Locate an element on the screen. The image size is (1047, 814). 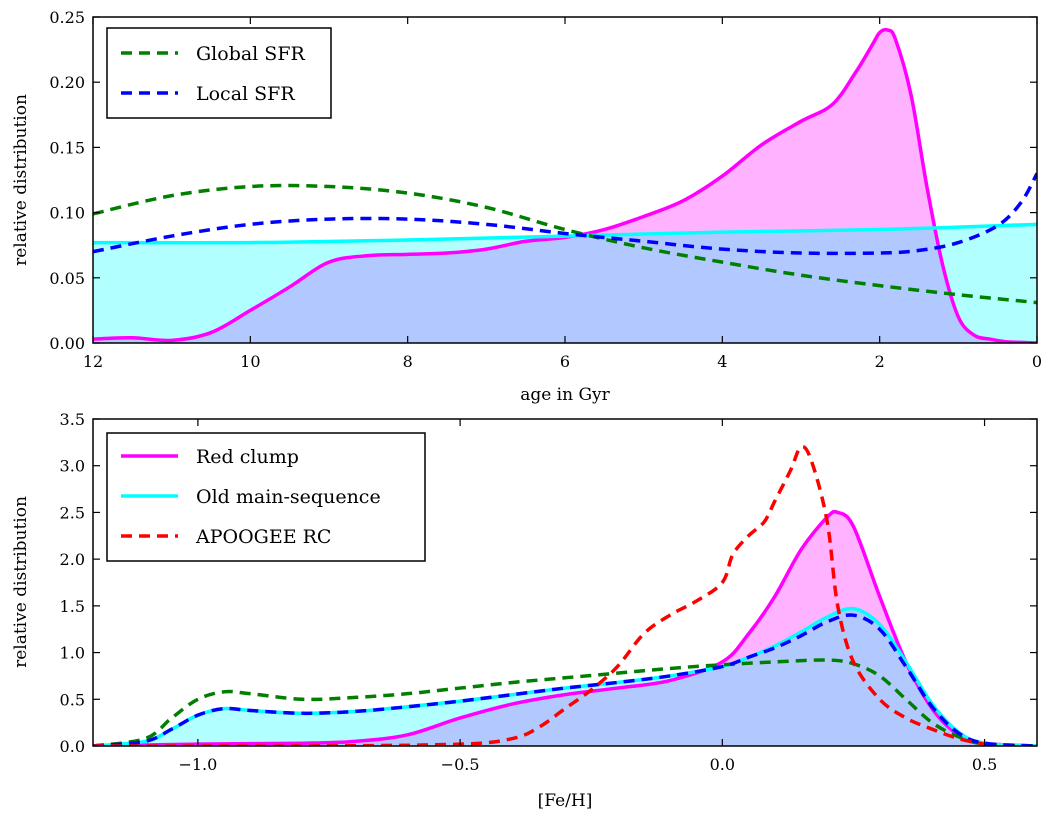
legend-label-global-sfr: Global SFR is located at coordinates (250, 54).